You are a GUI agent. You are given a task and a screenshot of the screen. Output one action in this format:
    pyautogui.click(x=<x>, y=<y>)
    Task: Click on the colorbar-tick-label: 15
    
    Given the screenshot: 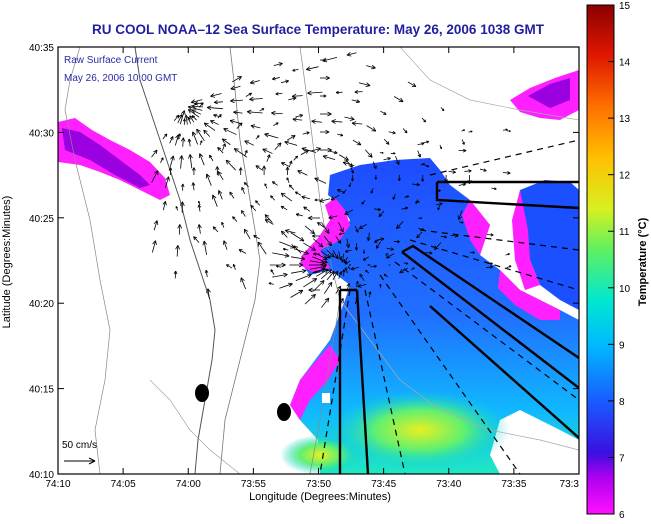 What is the action you would take?
    pyautogui.click(x=625, y=6)
    